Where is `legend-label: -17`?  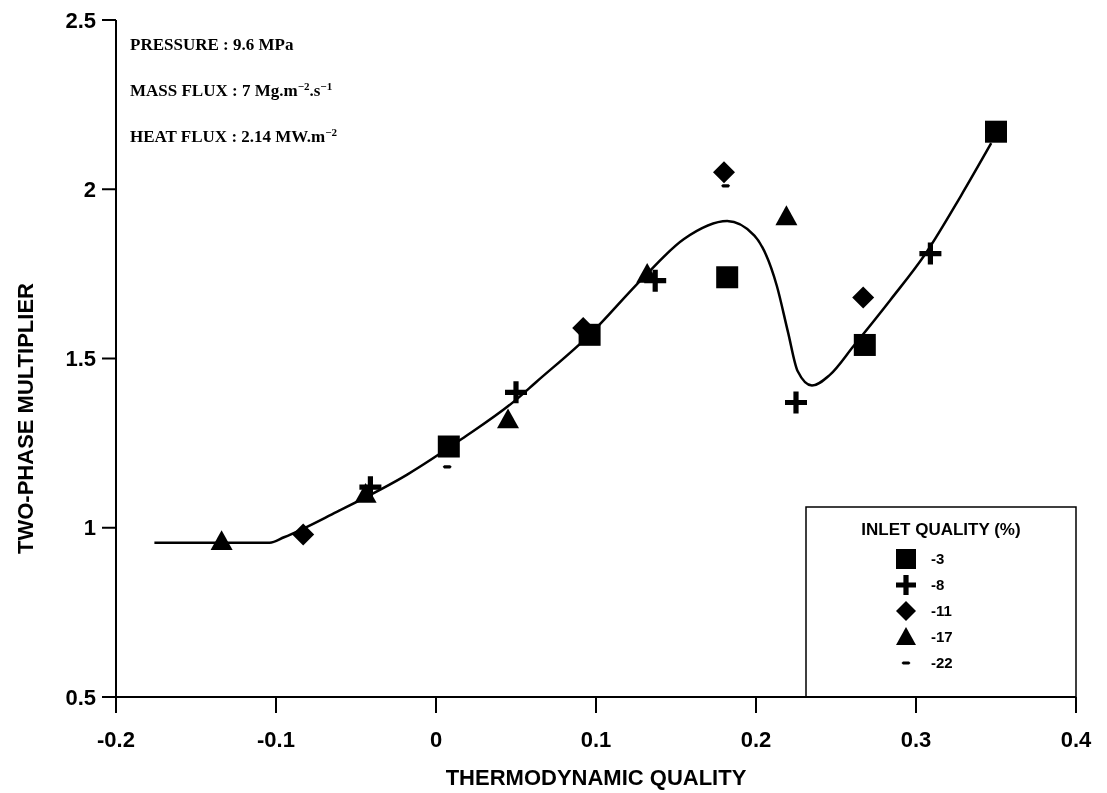 legend-label: -17 is located at coordinates (942, 637).